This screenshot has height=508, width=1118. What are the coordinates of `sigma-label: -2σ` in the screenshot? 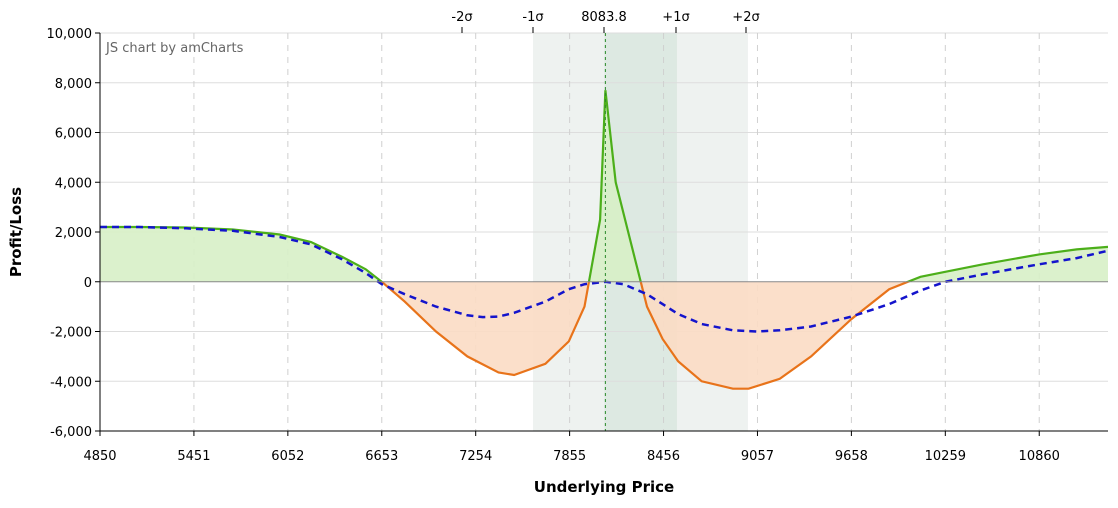 It's located at (461, 17).